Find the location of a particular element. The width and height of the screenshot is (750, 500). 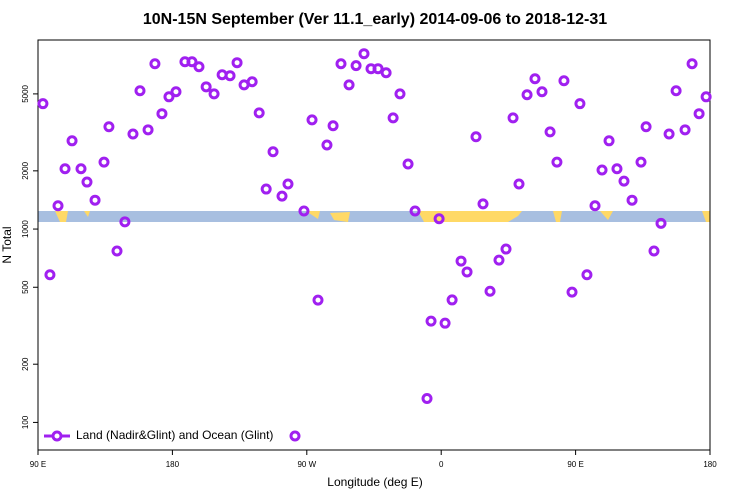

y-tick-label: 100 is located at coordinates (25, 422).